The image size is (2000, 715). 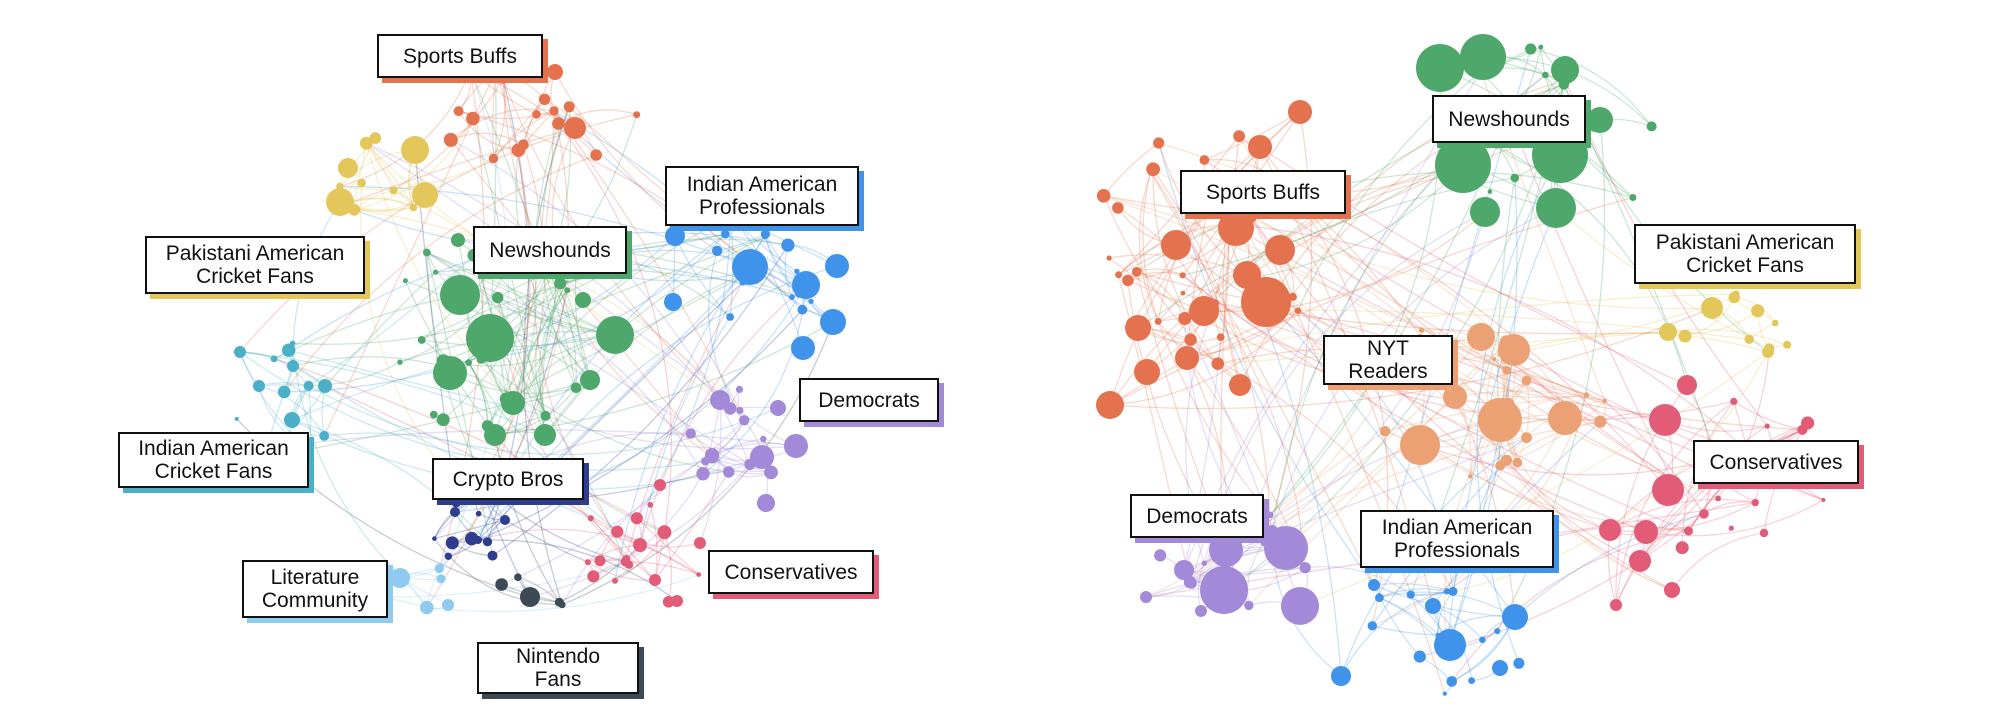 I want to click on network-node-nintendo, so click(x=562, y=605).